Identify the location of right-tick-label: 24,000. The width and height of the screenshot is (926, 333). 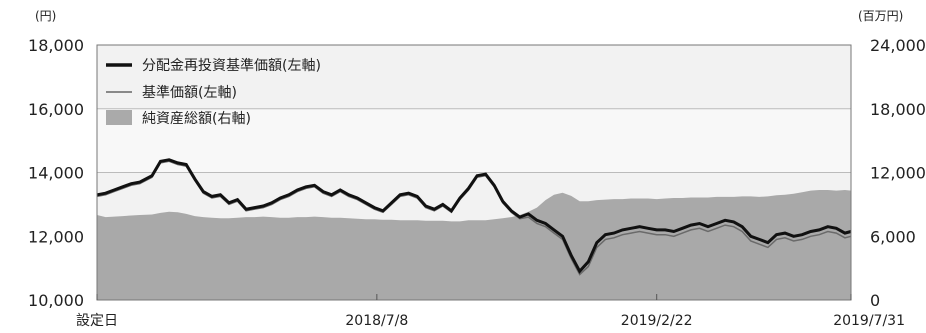
(898, 45).